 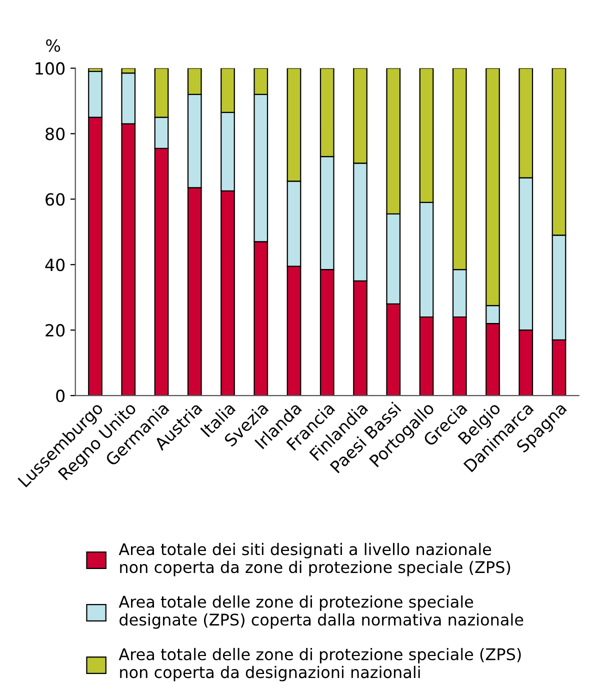 What do you see at coordinates (50, 68) in the screenshot?
I see `y-tick-label: 100` at bounding box center [50, 68].